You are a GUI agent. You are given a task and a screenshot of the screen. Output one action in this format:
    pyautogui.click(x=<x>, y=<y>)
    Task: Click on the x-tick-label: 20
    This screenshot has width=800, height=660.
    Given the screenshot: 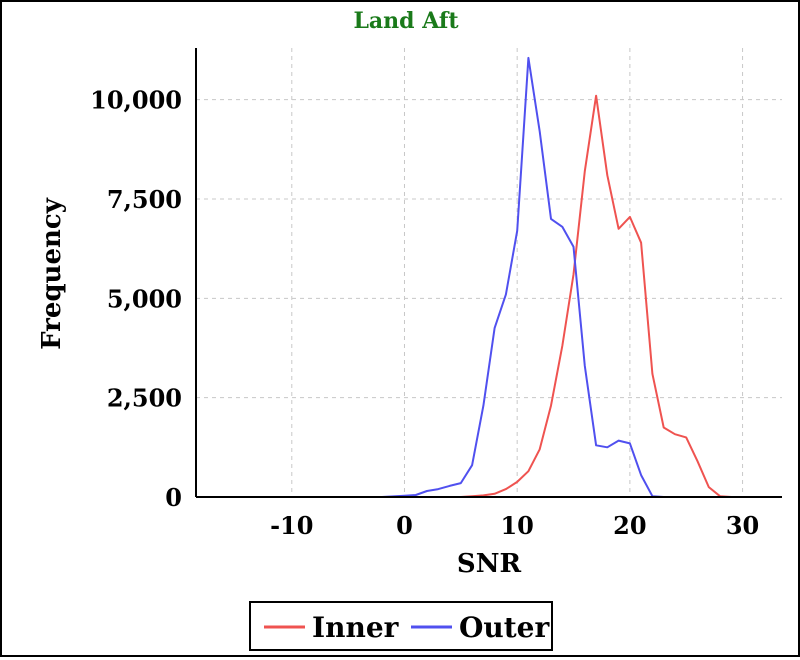 What is the action you would take?
    pyautogui.click(x=629, y=525)
    